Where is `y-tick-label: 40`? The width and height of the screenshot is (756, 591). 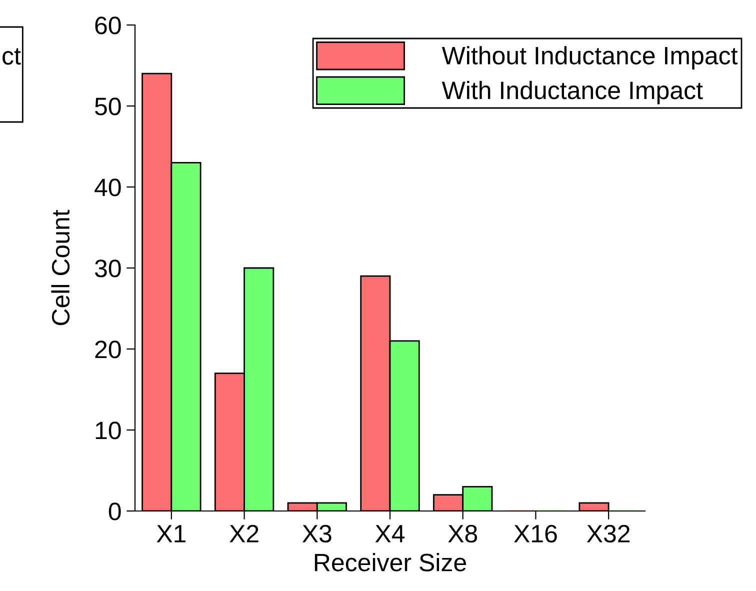 y-tick-label: 40 is located at coordinates (107, 187).